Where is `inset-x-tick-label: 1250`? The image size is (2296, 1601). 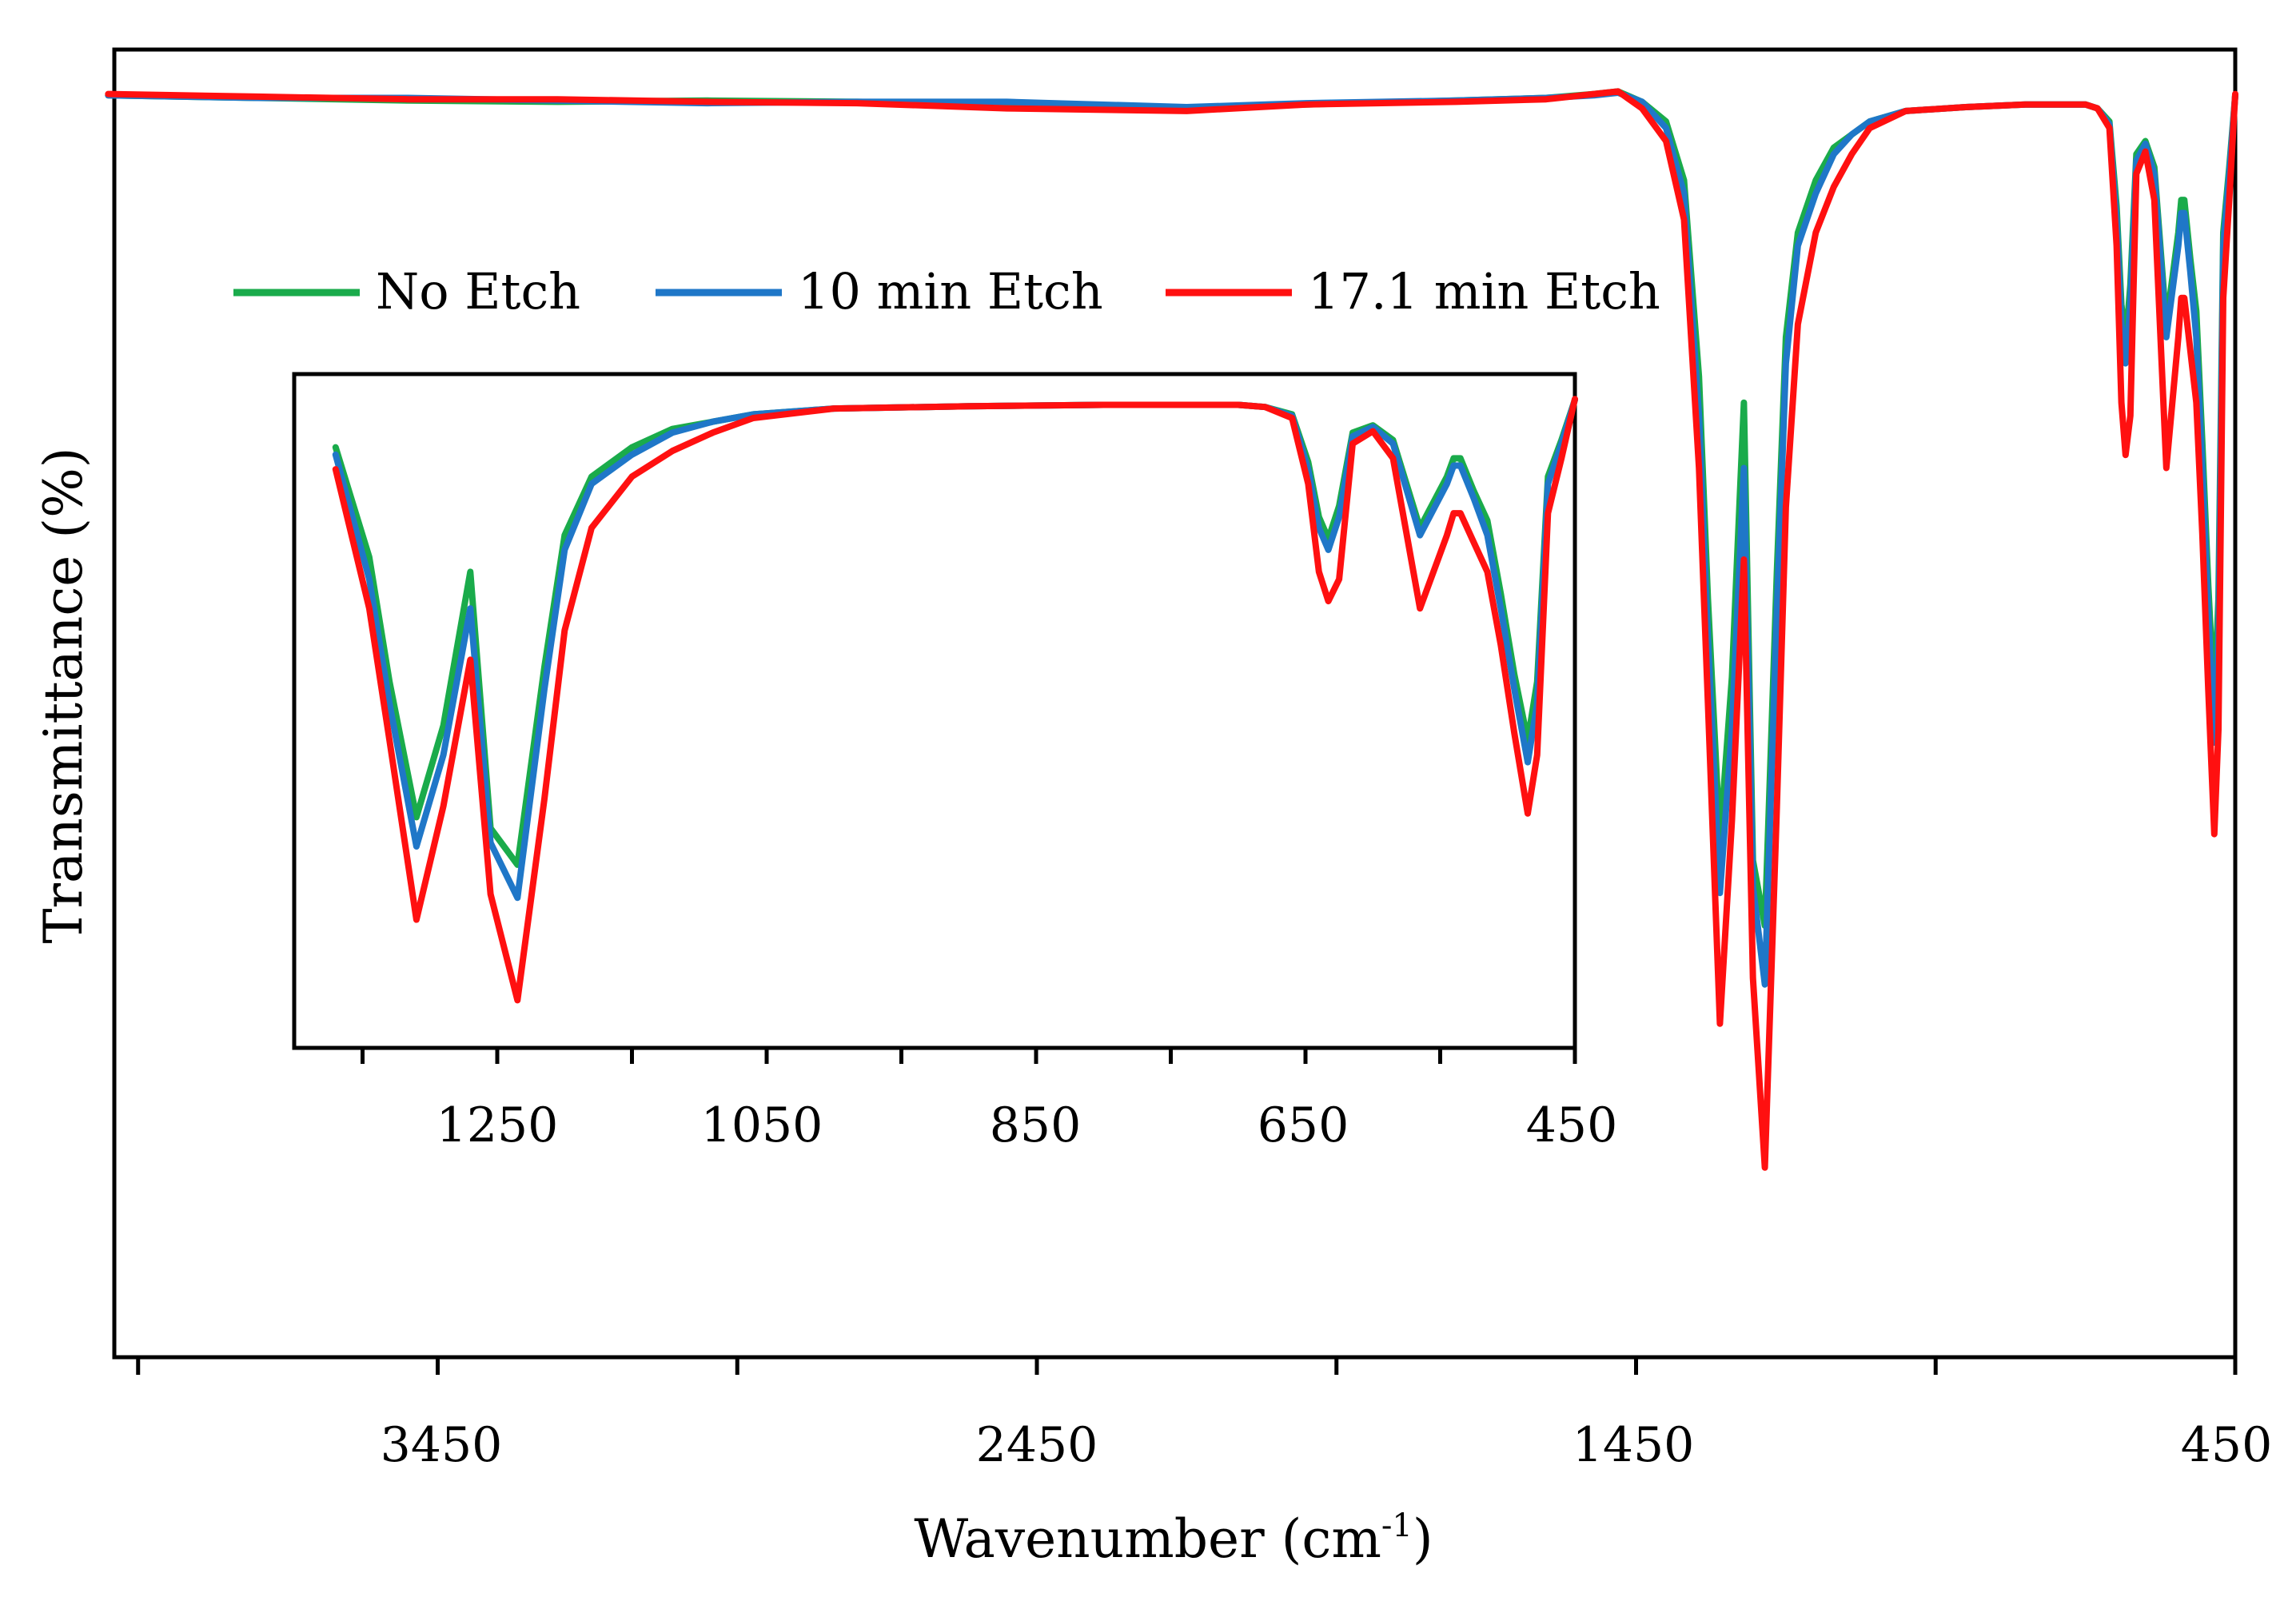
inset-x-tick-label: 1250 is located at coordinates (497, 1125).